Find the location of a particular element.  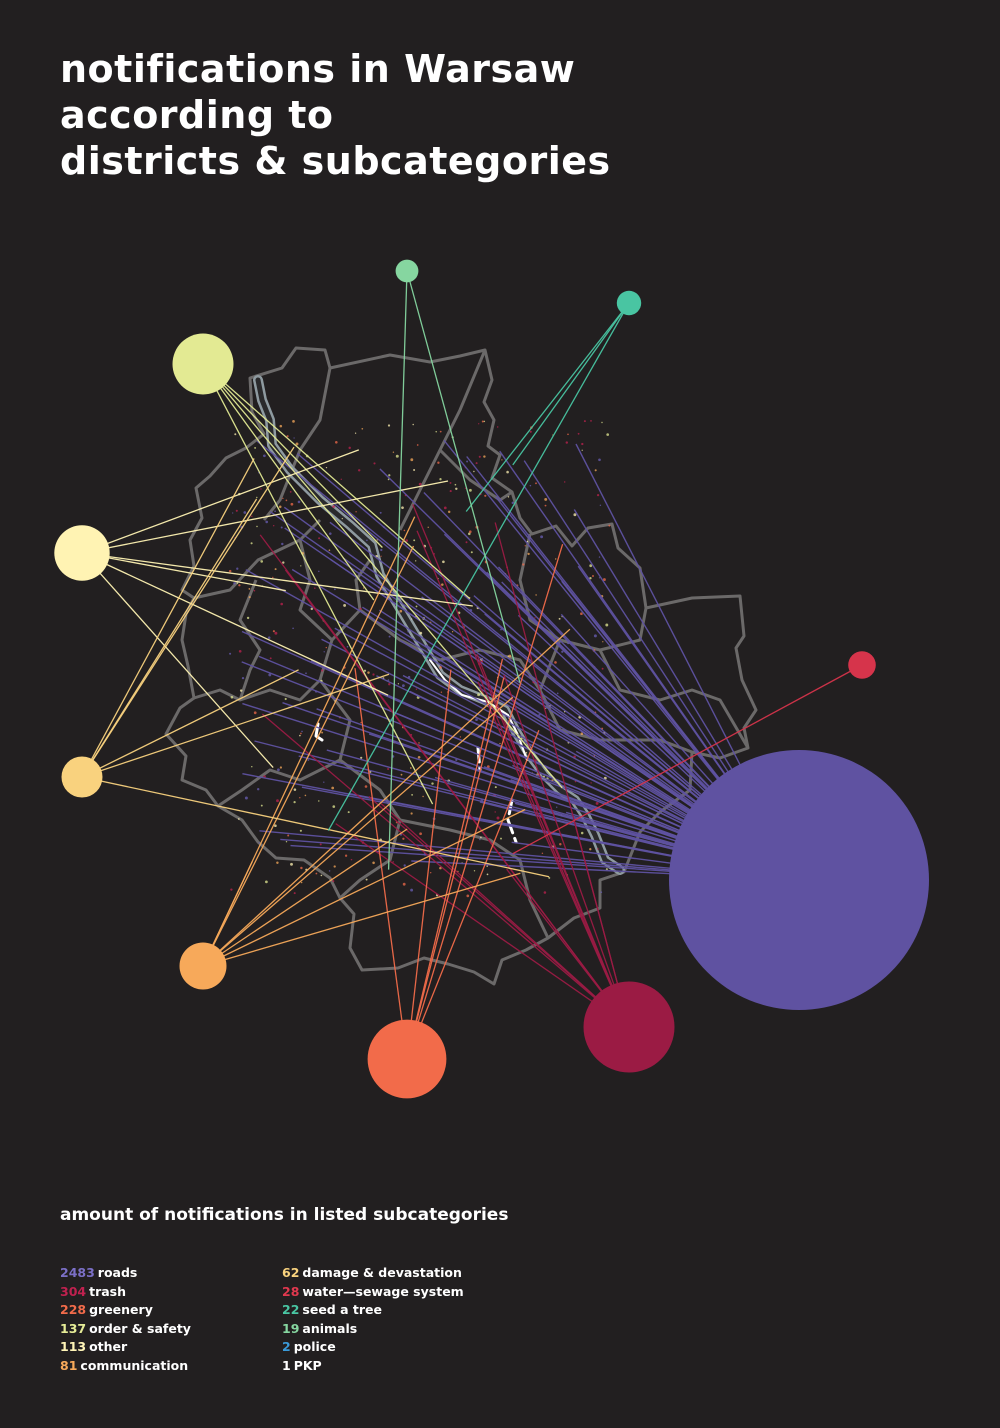

node-order-safety is located at coordinates (203, 364).